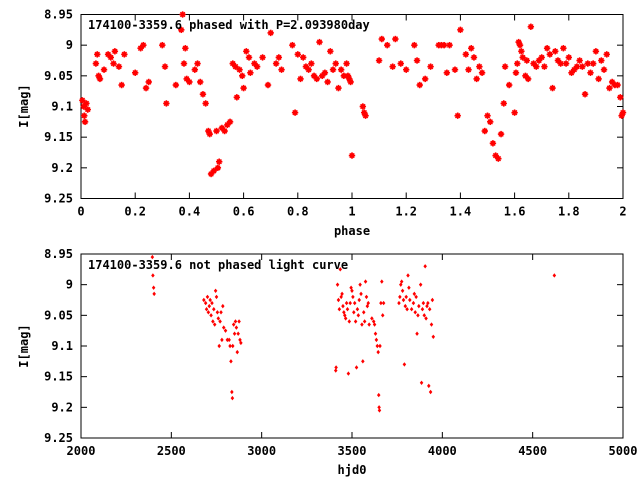 The image size is (640, 480). What do you see at coordinates (171, 451) in the screenshot?
I see `unphased-x-tick-label: 2500` at bounding box center [171, 451].